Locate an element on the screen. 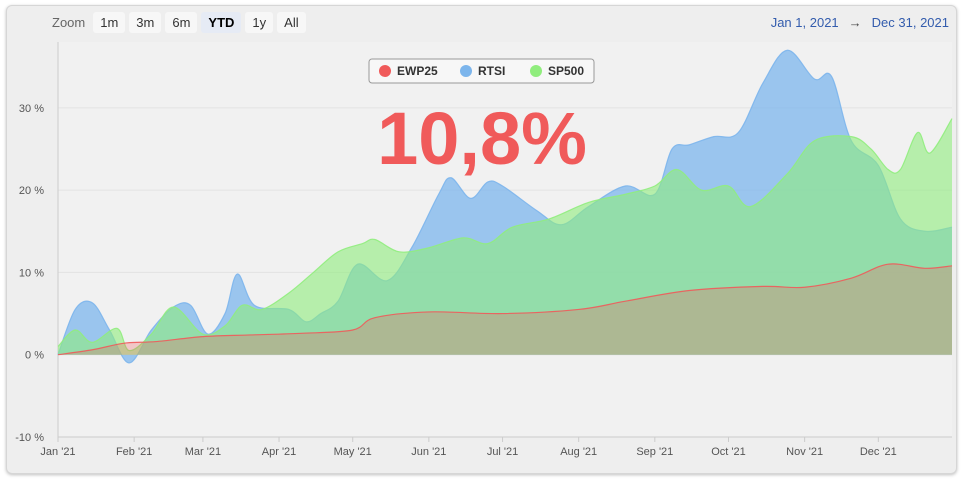 This screenshot has height=479, width=963. y-tick-label: 0 % is located at coordinates (34, 356).